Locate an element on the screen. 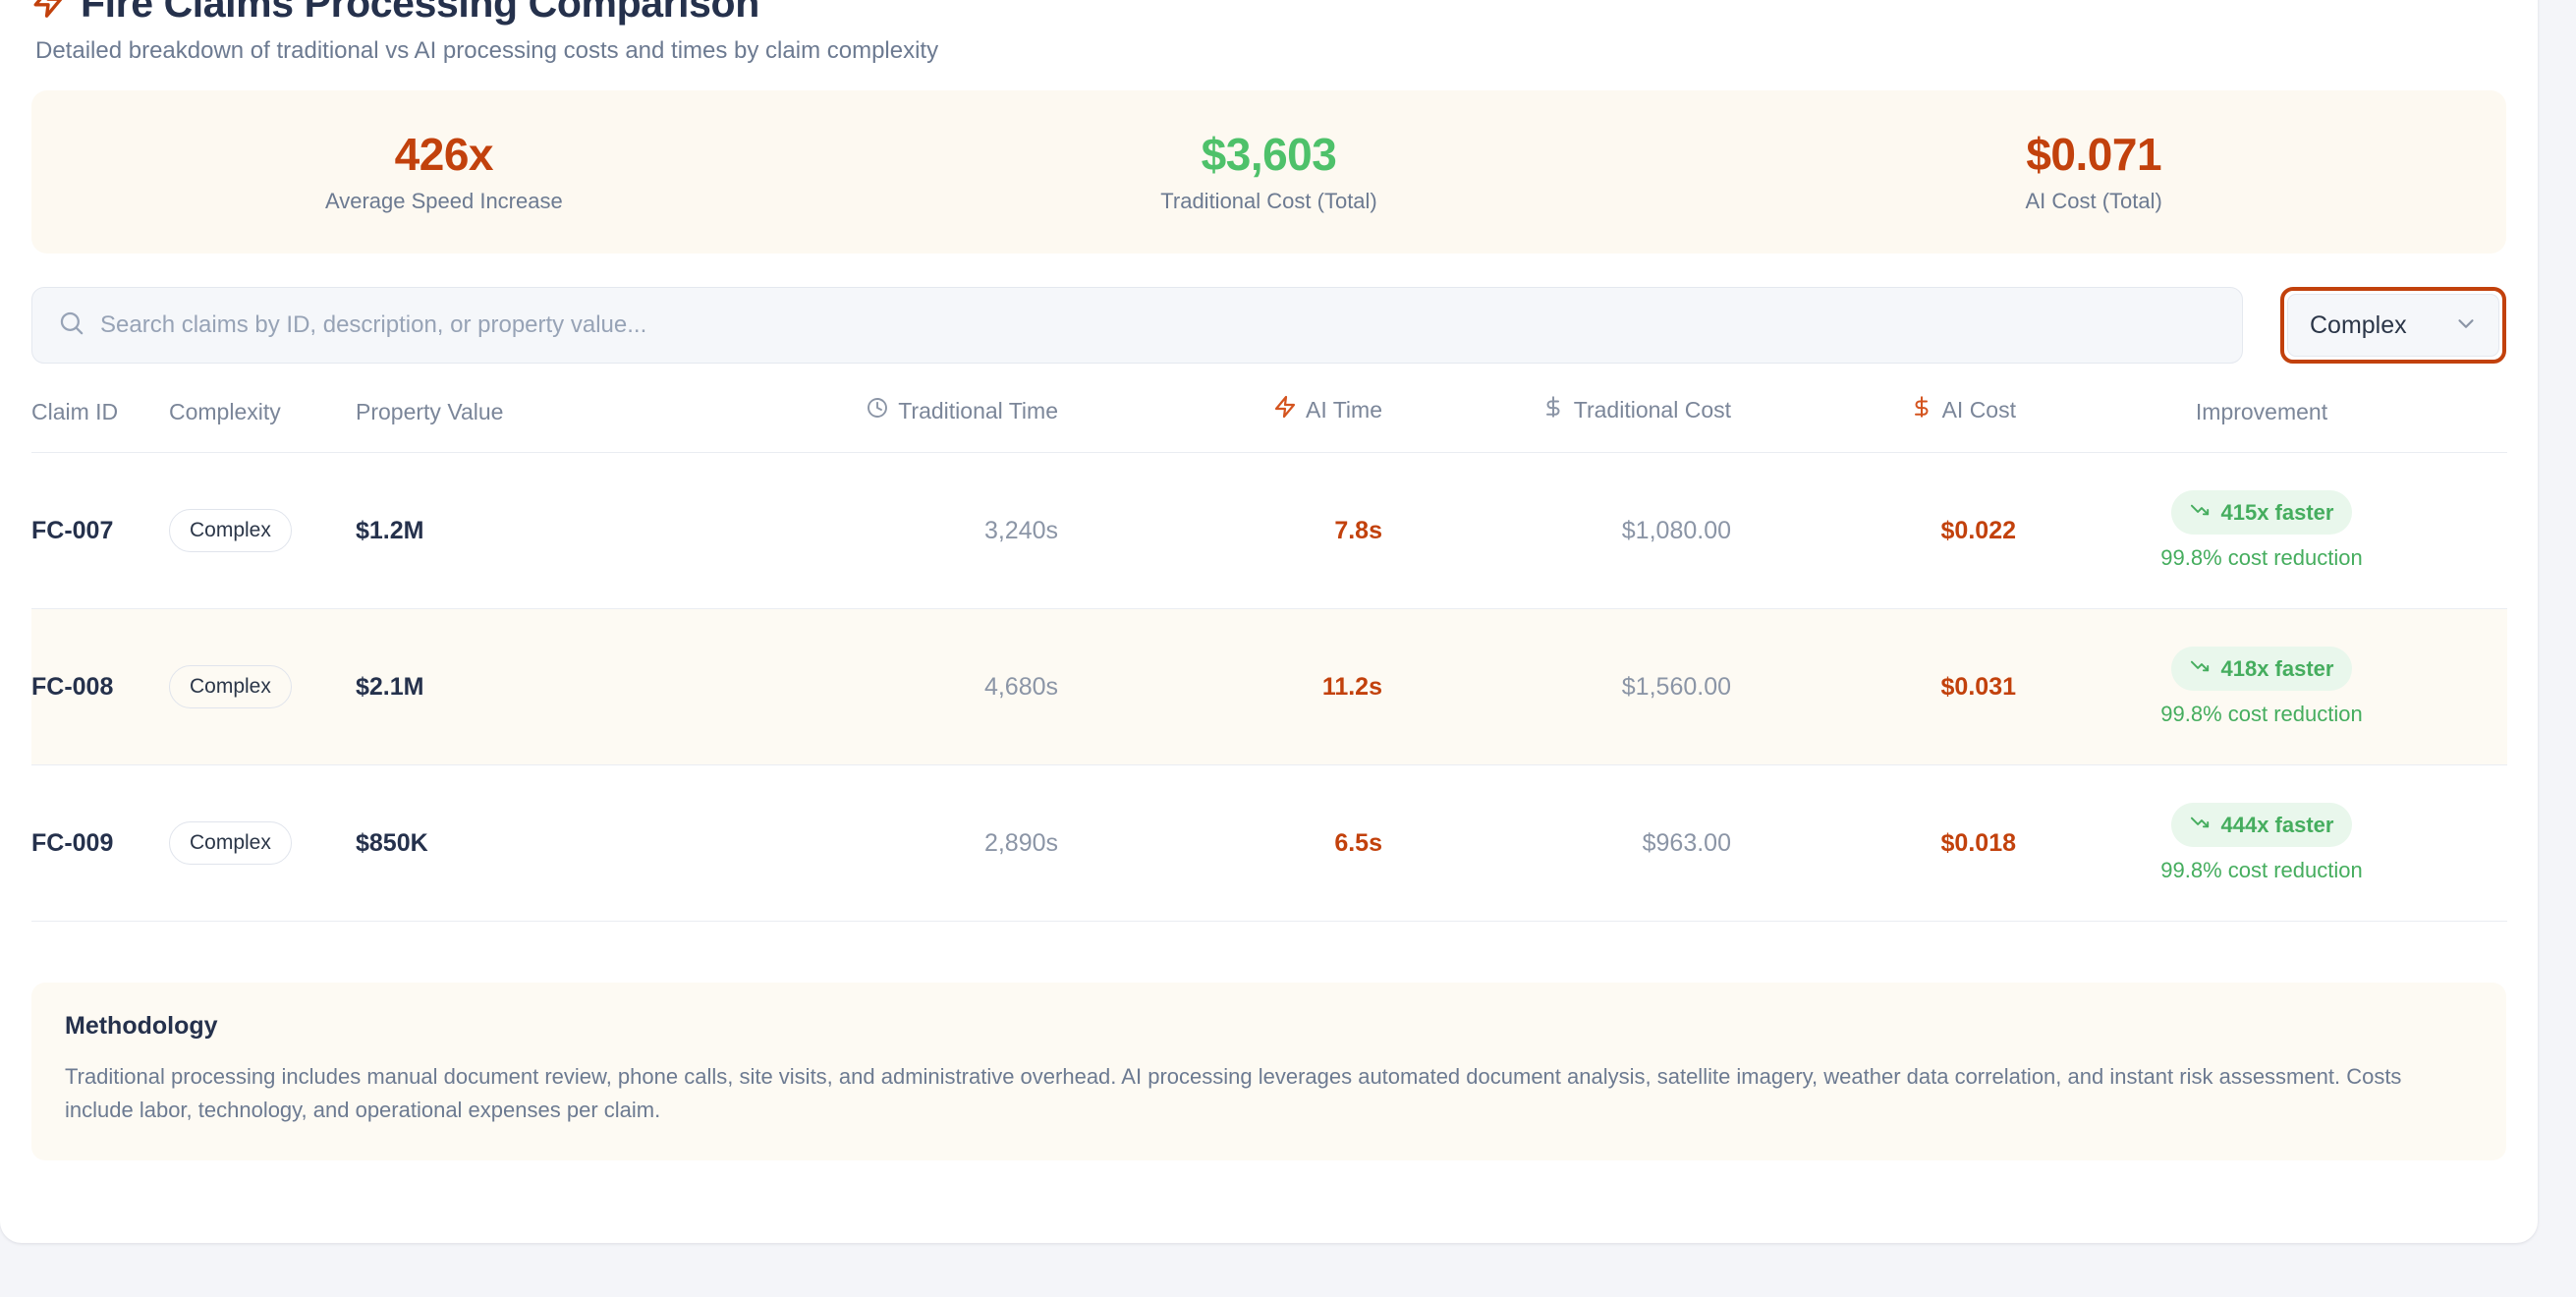 The height and width of the screenshot is (1297, 2576). improvement-badge: 418x faster is located at coordinates (2261, 669).